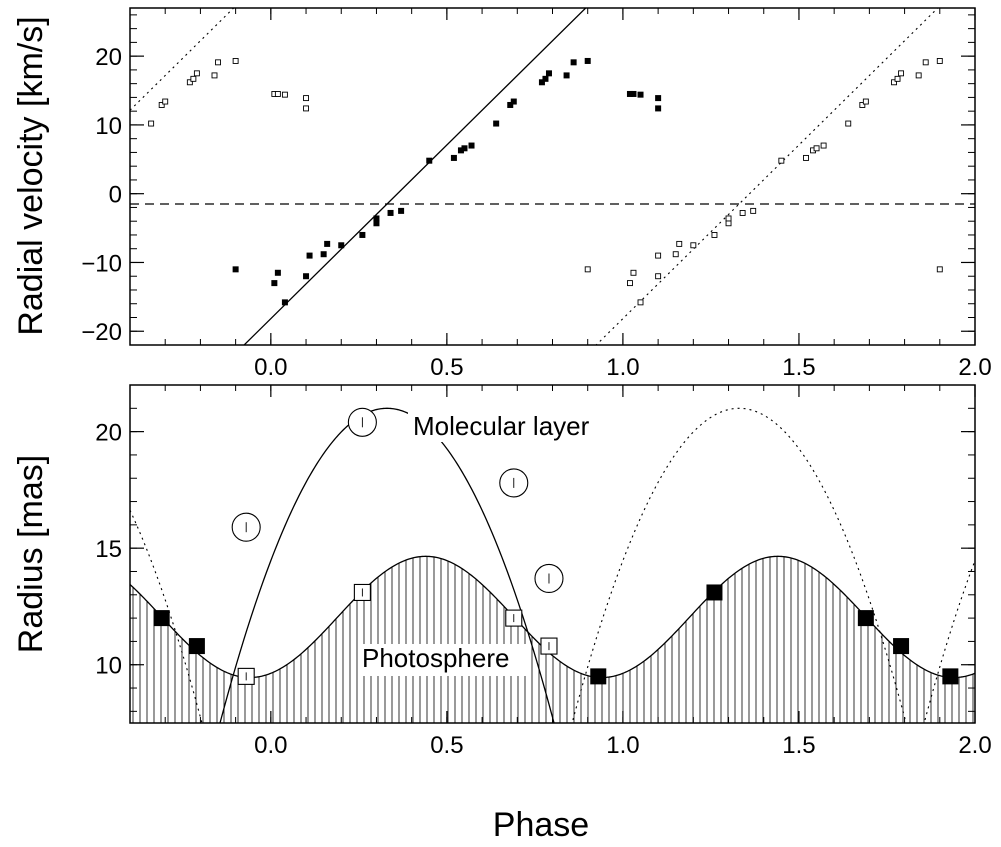 The image size is (1001, 847). I want to click on radius-xtick-label: 2.0, so click(974, 745).